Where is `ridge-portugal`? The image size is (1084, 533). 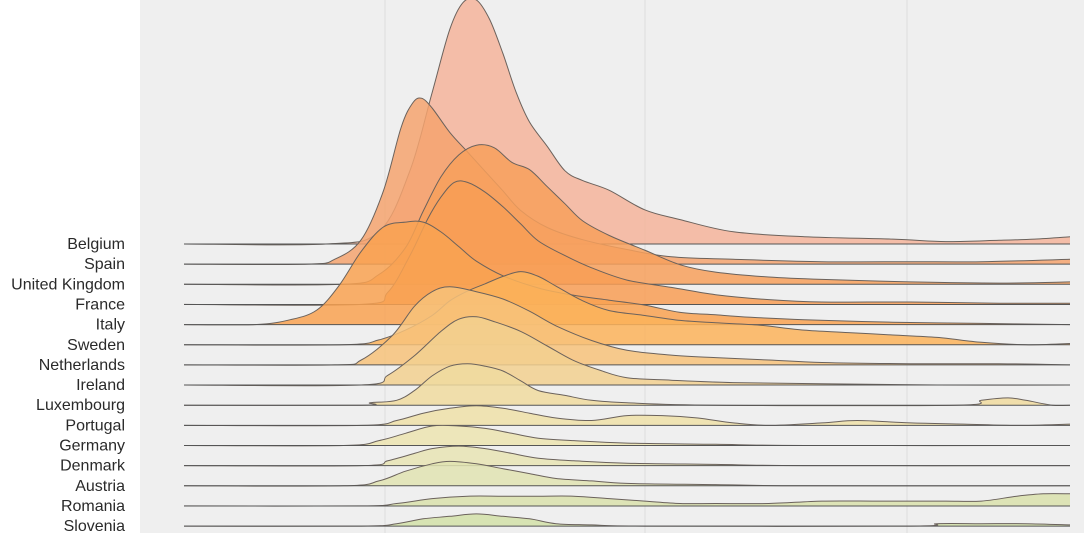
ridge-portugal is located at coordinates (627, 416).